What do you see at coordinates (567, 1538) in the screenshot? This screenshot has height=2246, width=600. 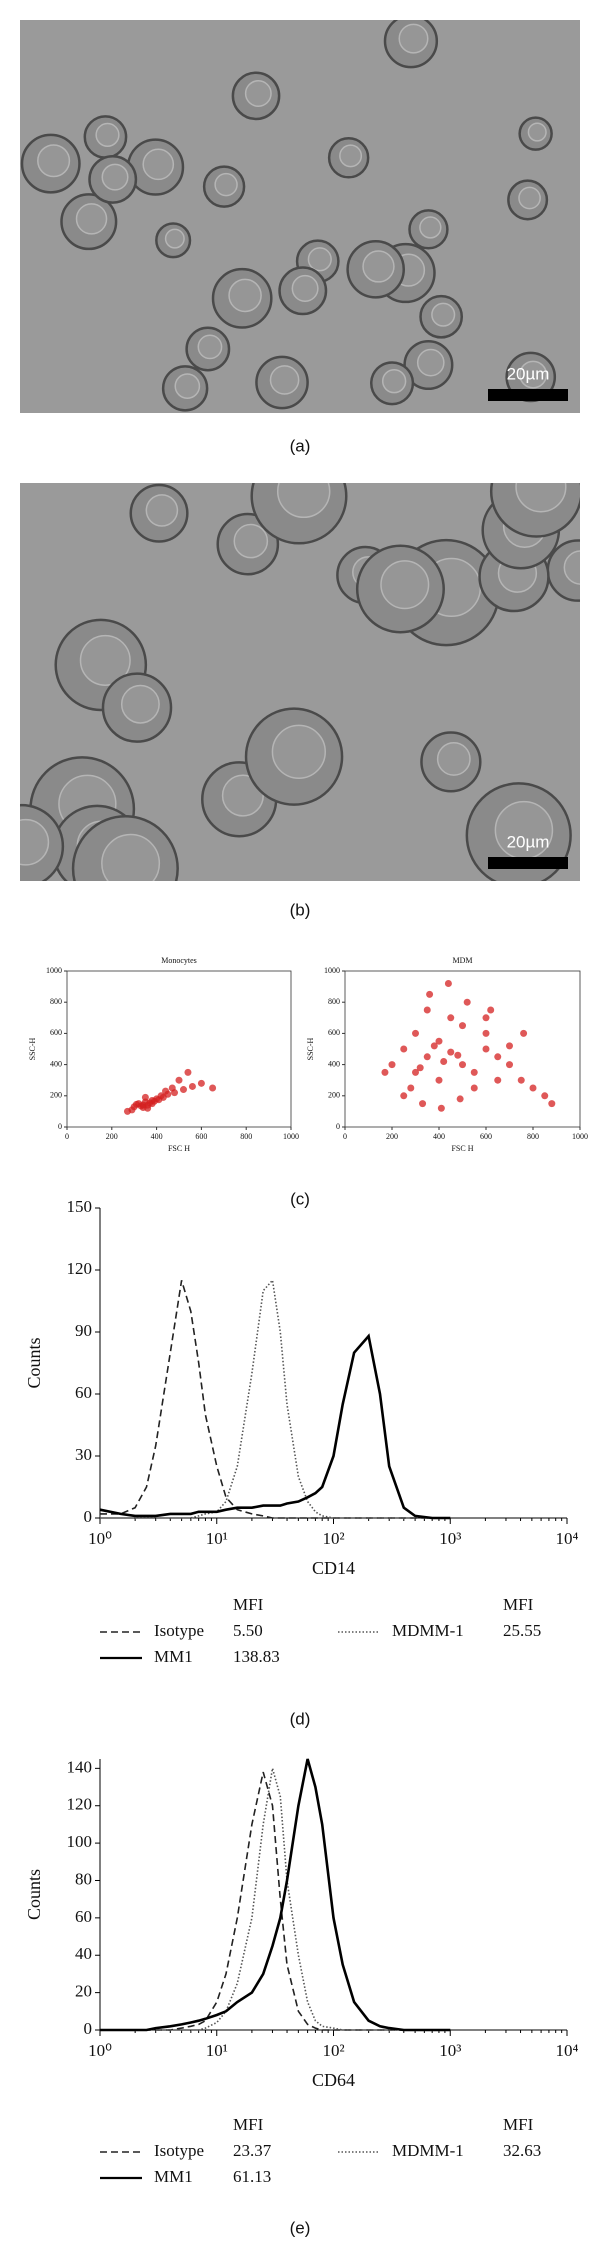 I see `x-tick-label: 10⁴` at bounding box center [567, 1538].